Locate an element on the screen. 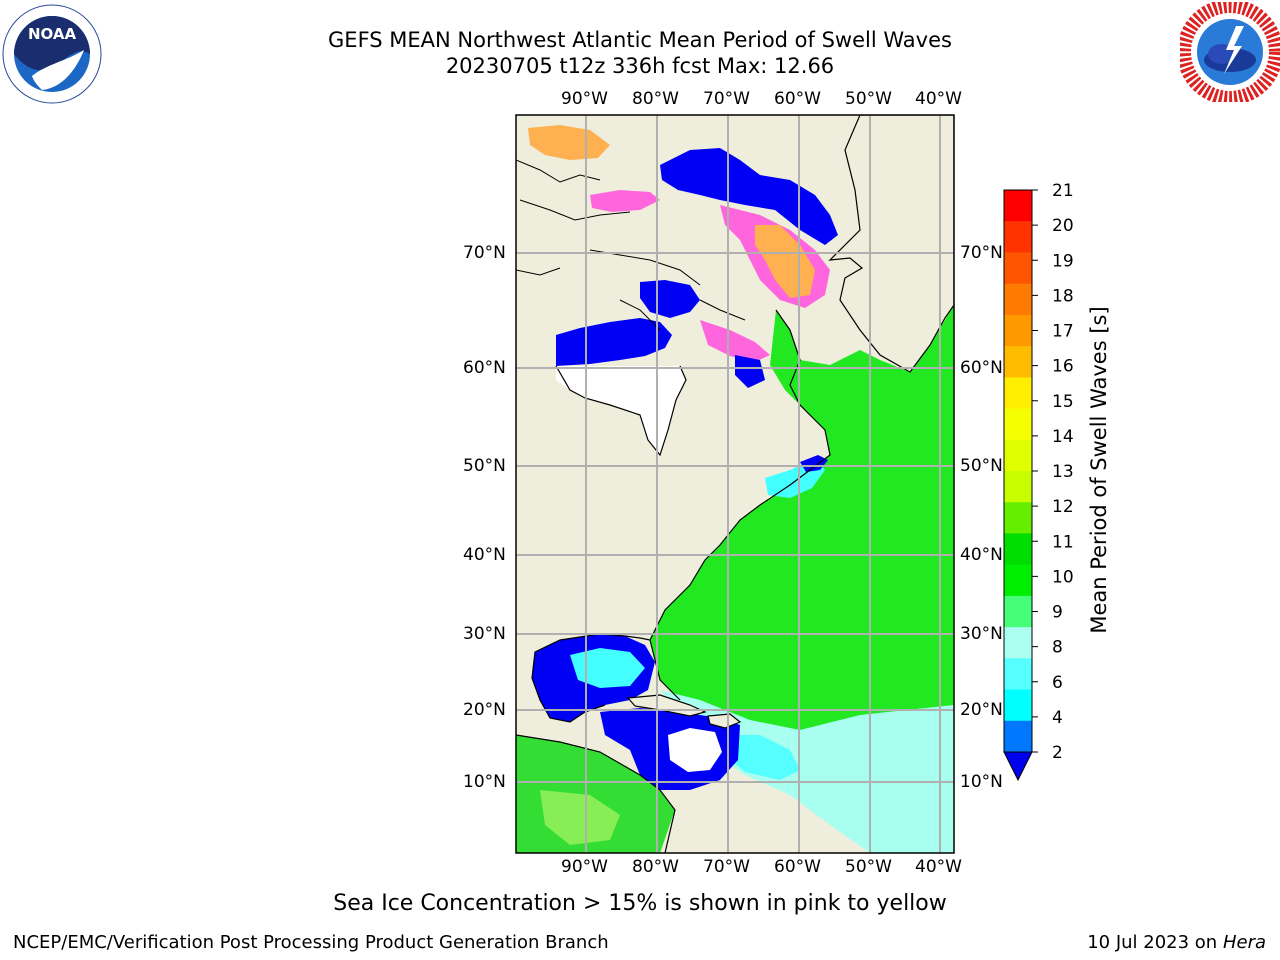 This screenshot has width=1280, height=960. south-america-coastline is located at coordinates (596, 793).